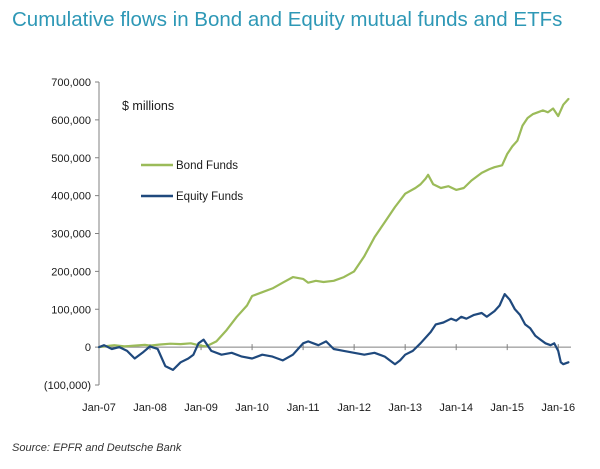 The image size is (600, 469). I want to click on x-tick-label: Jan-10, so click(252, 408).